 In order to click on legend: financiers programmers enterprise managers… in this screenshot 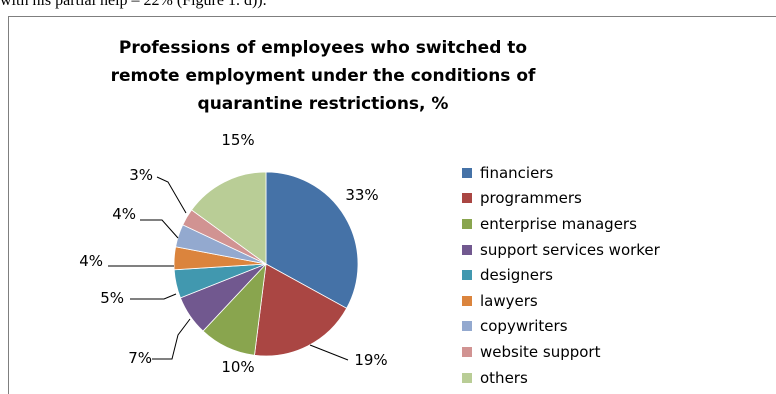, I will do `click(561, 275)`.